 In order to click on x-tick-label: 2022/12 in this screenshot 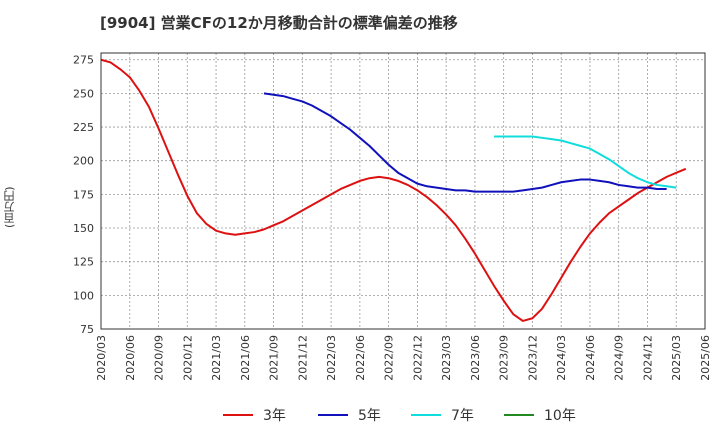, I will do `click(417, 358)`.